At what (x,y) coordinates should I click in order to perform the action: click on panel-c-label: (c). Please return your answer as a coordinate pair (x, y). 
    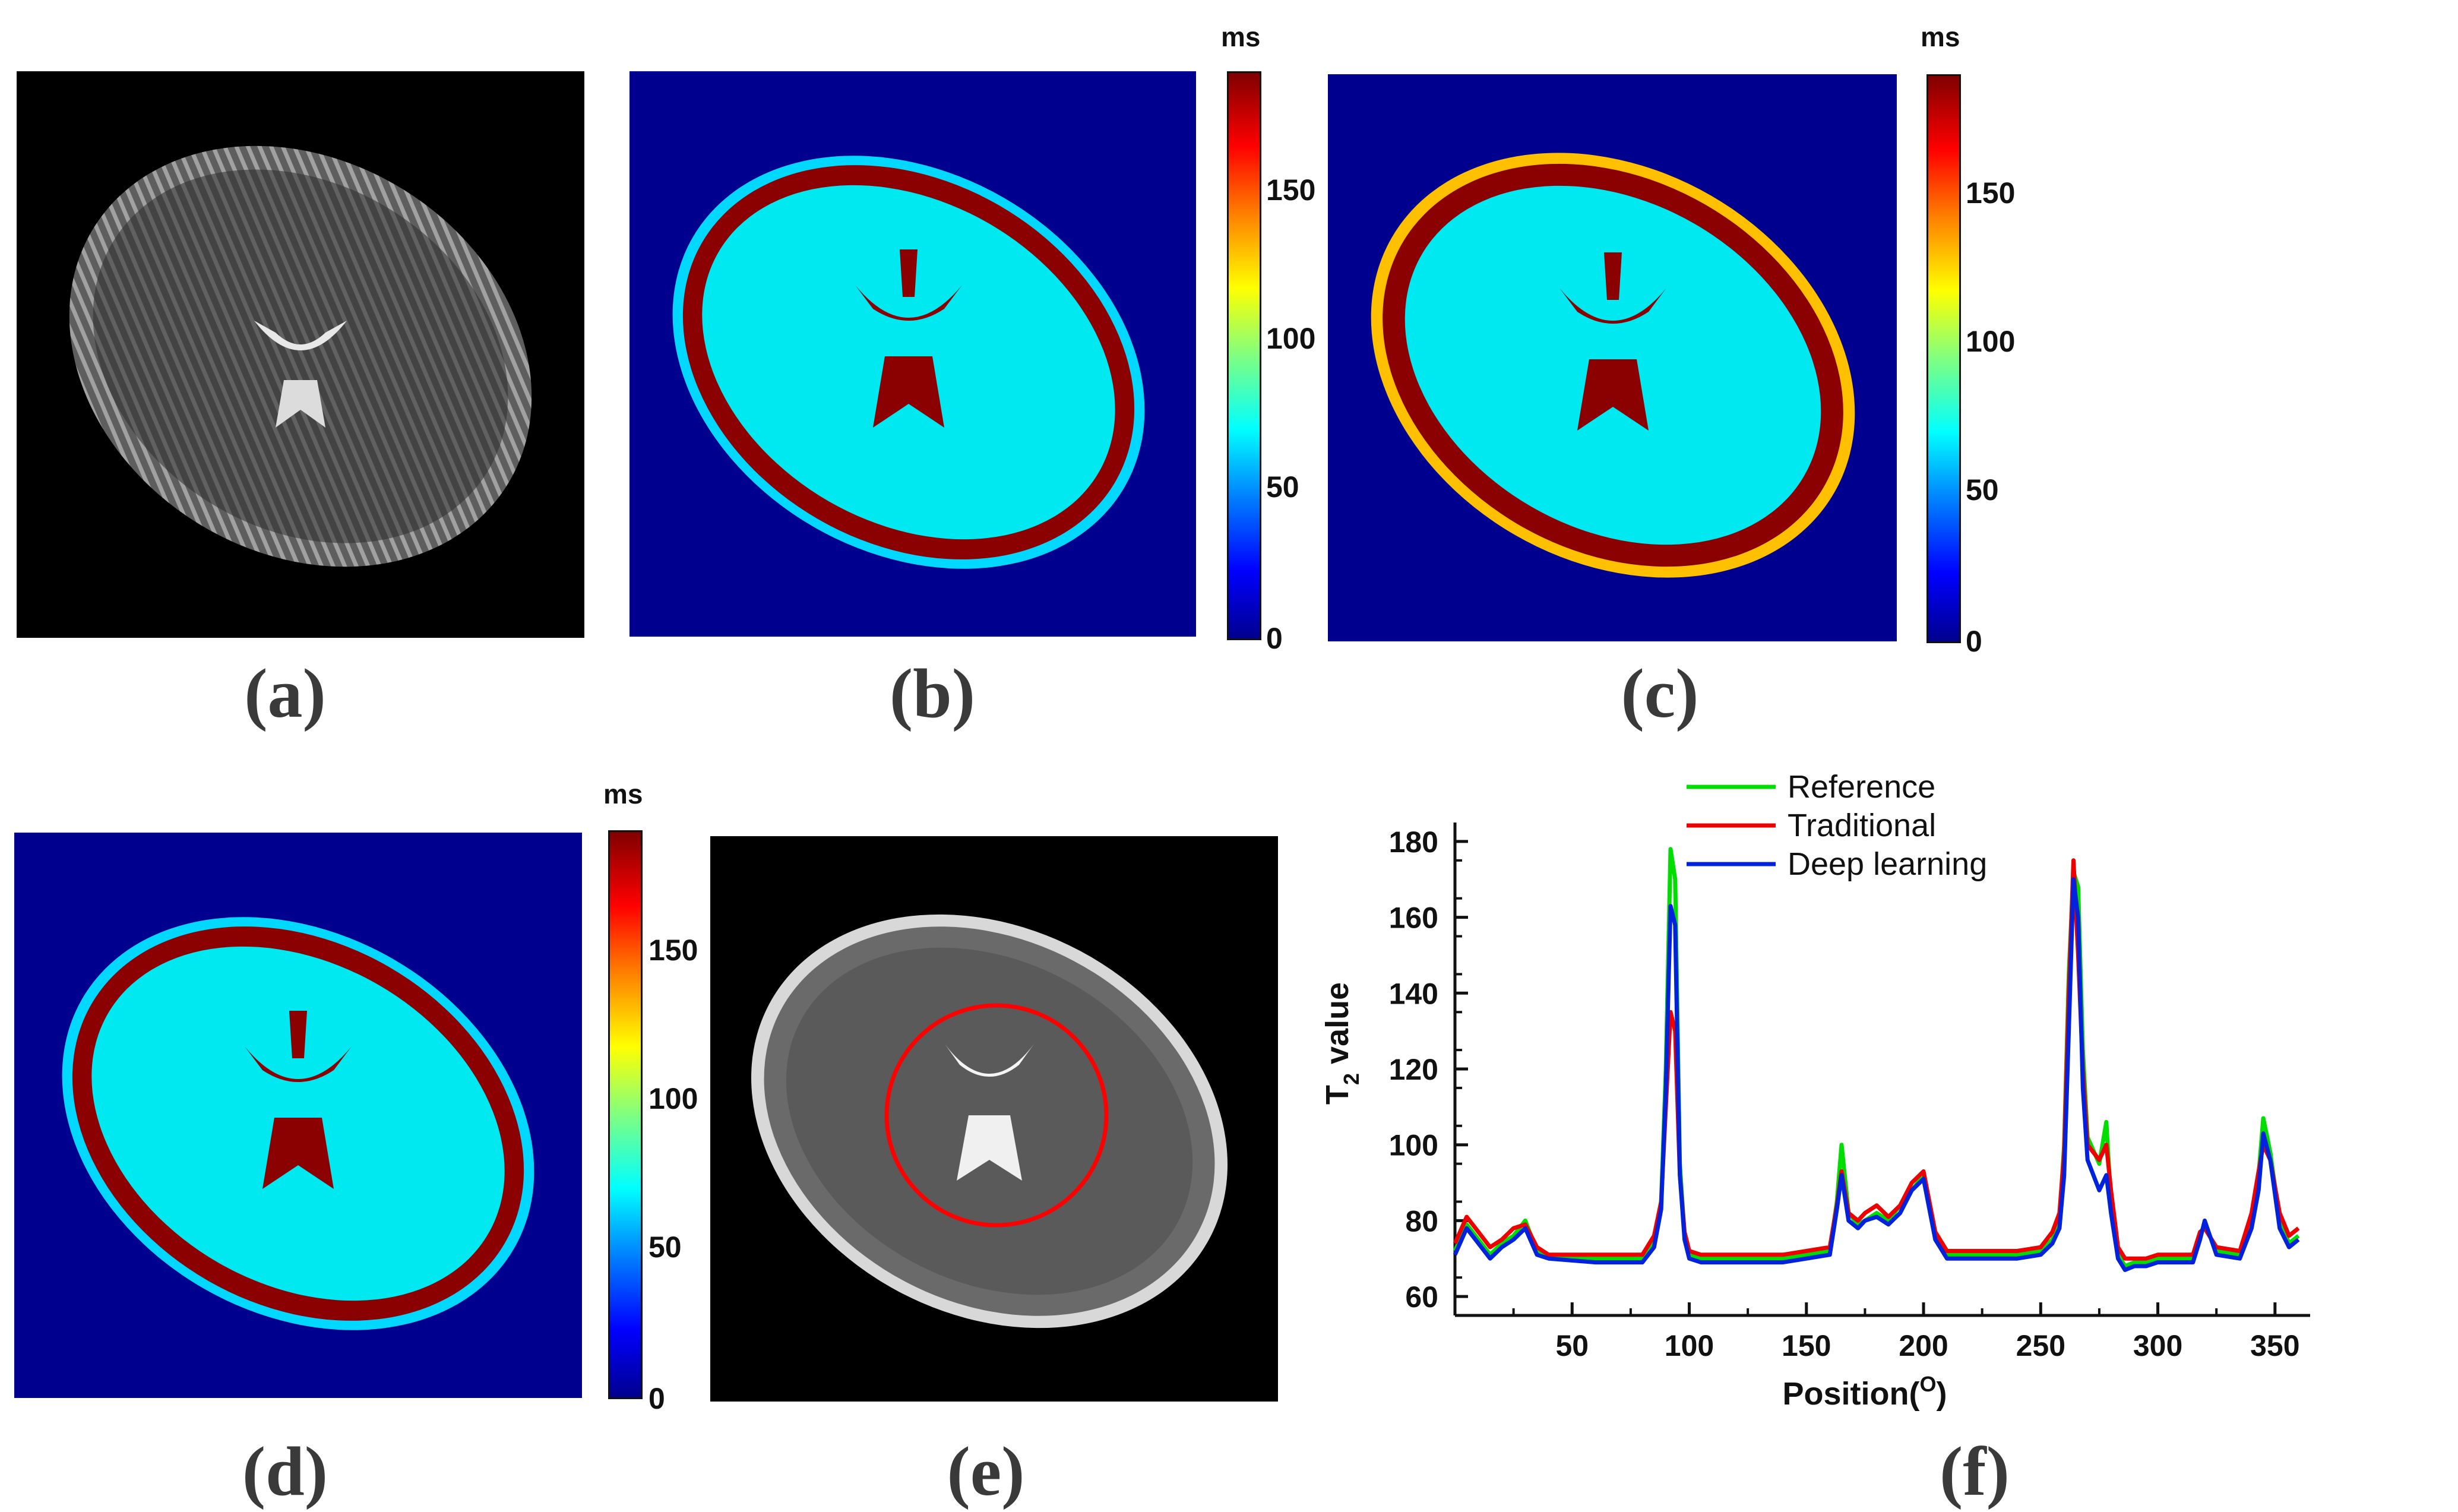
    Looking at the image, I should click on (1660, 693).